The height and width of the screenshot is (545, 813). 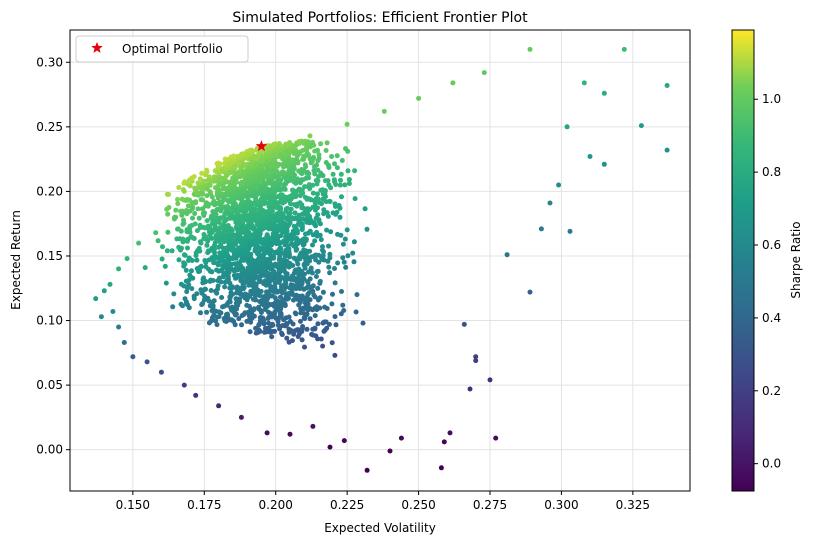 I want to click on x-tick-label: 0.275, so click(x=490, y=505).